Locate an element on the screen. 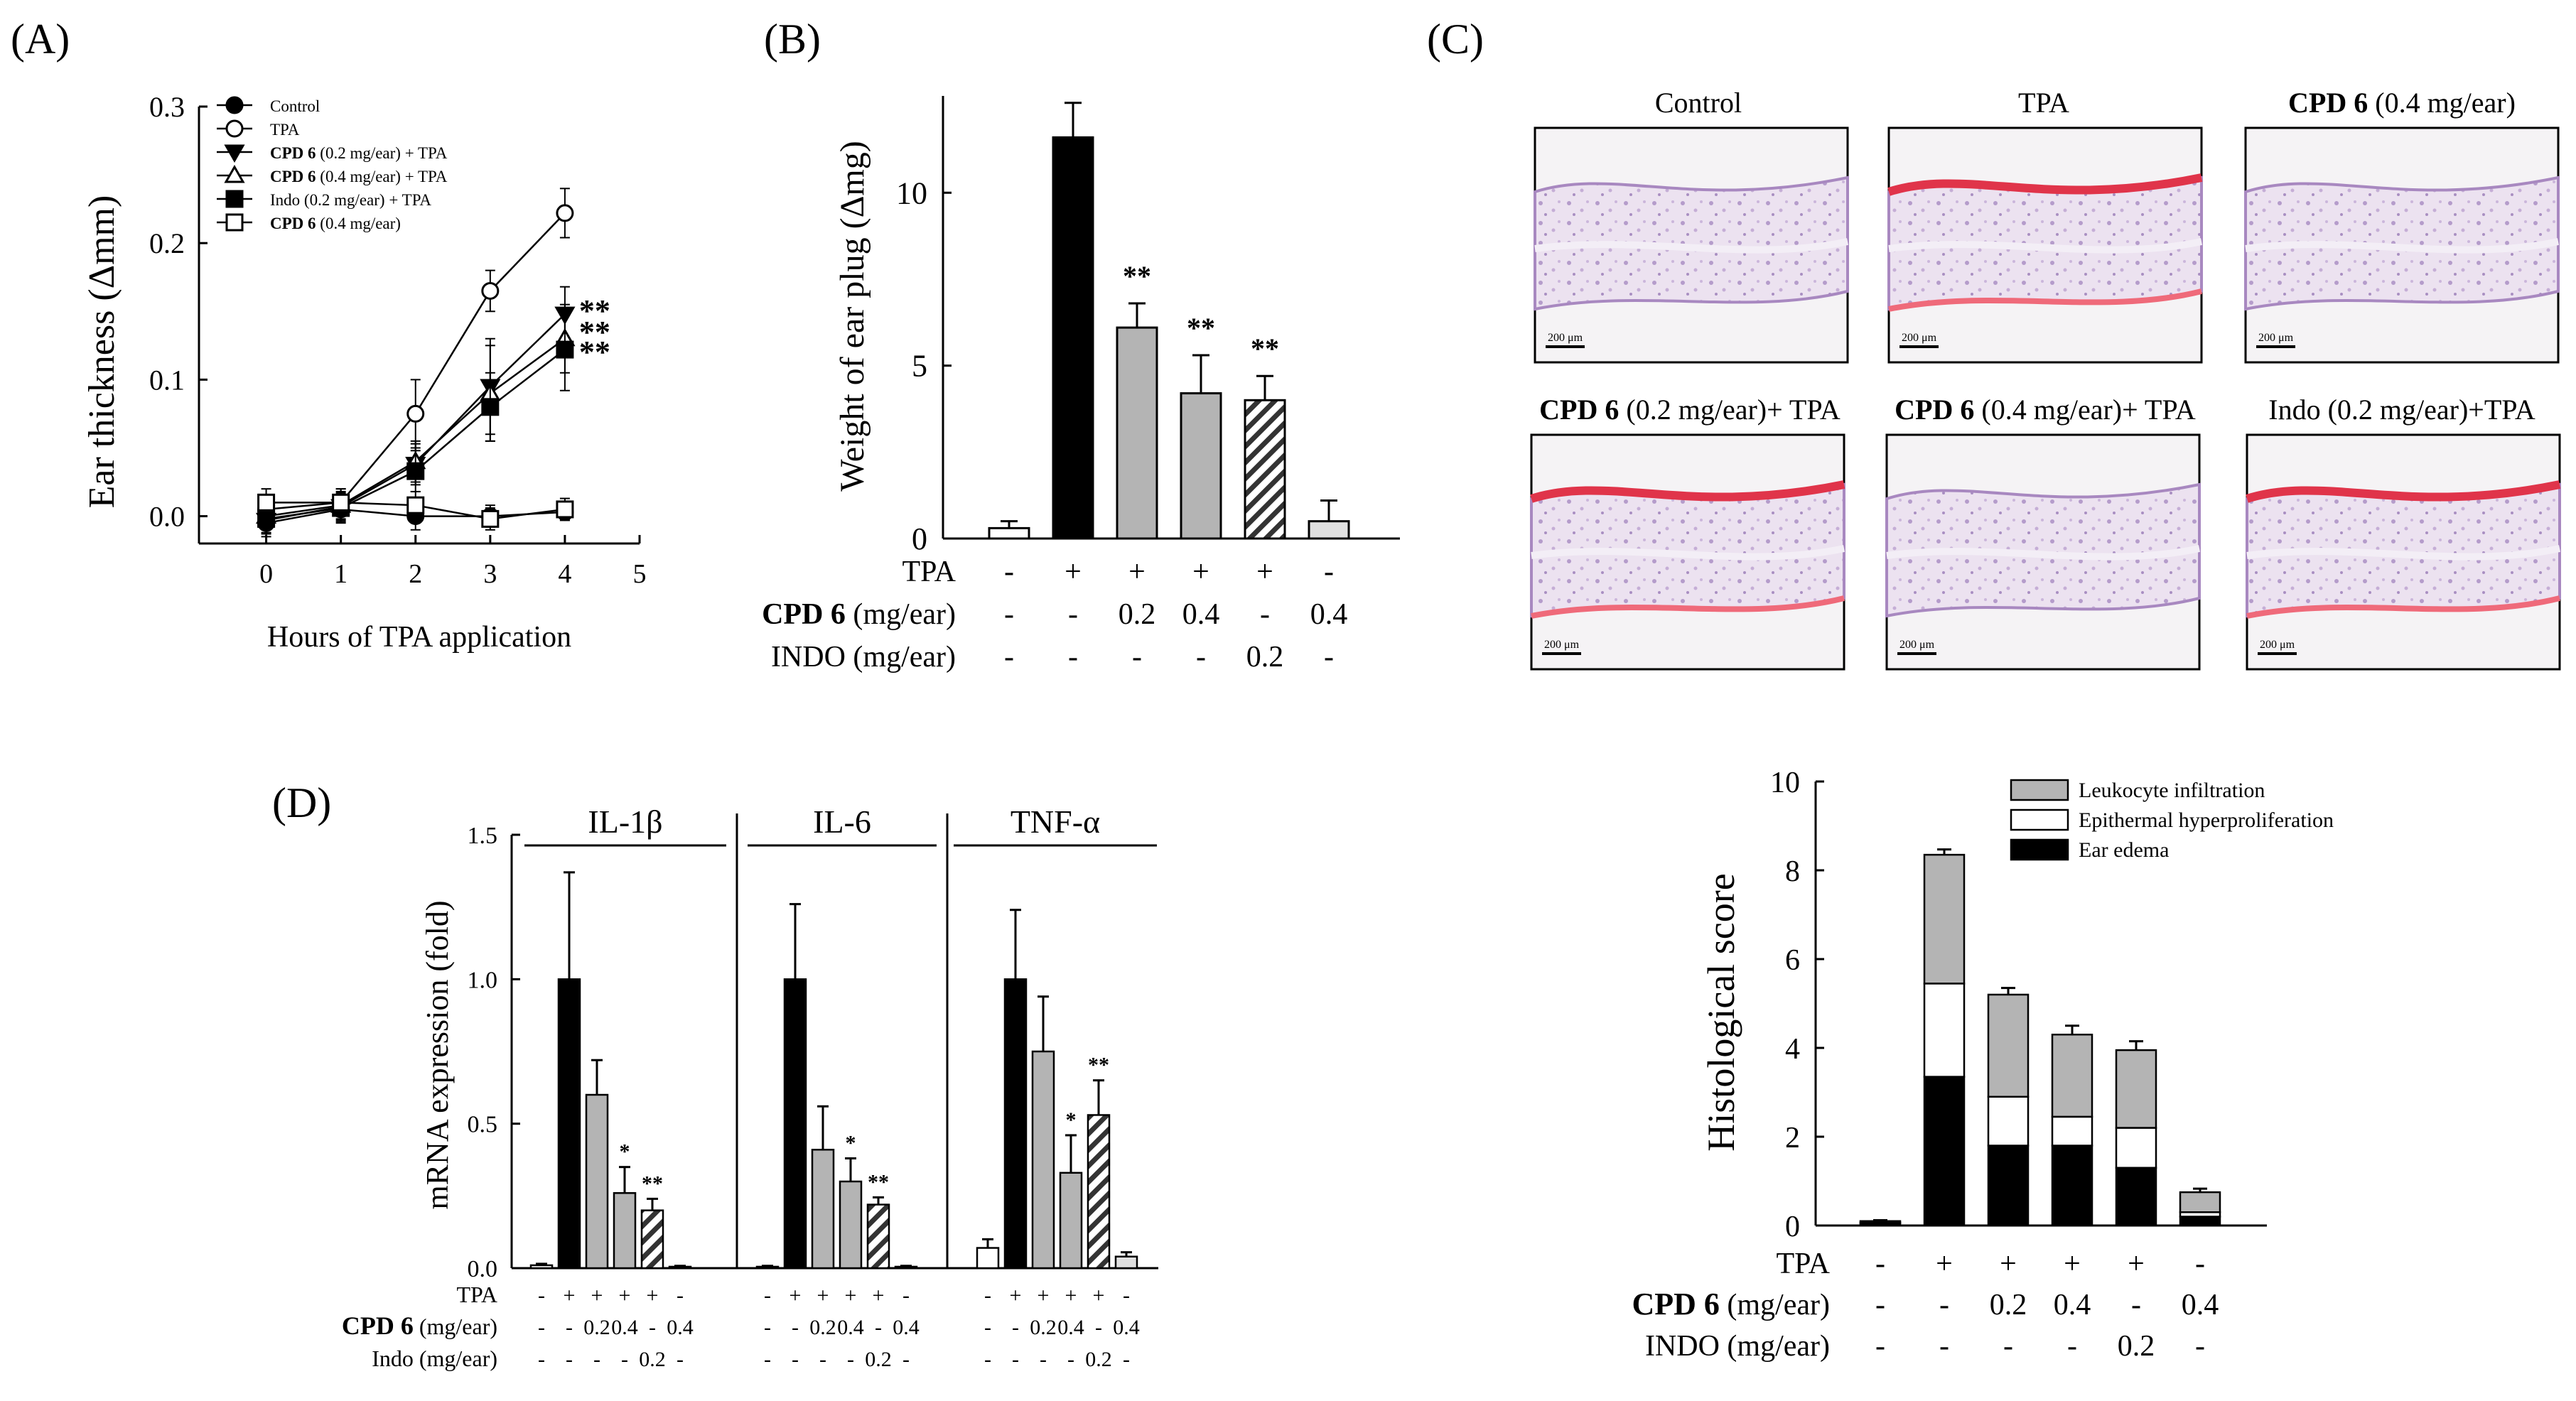 Image resolution: width=2576 pixels, height=1401 pixels. d-group-label: IL-6 is located at coordinates (842, 822).